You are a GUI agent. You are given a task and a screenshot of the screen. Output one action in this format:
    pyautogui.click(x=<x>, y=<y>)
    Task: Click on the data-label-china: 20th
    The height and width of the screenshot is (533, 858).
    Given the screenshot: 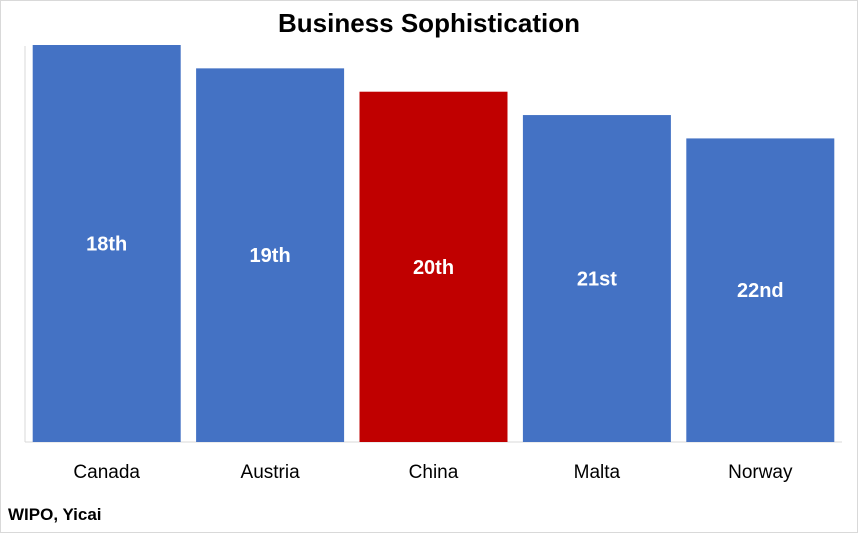 What is the action you would take?
    pyautogui.click(x=433, y=268)
    